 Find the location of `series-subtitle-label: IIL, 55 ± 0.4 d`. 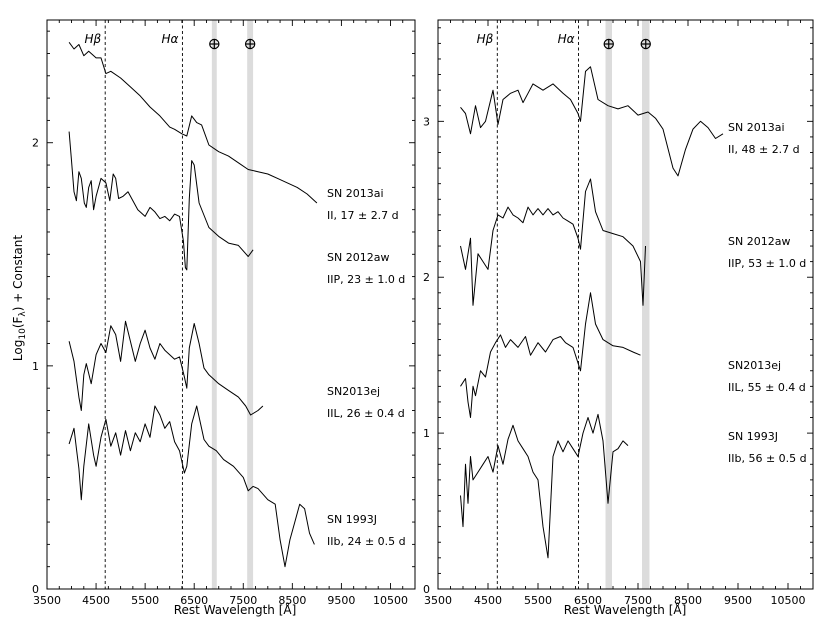

series-subtitle-label: IIL, 55 ± 0.4 d is located at coordinates (767, 387).